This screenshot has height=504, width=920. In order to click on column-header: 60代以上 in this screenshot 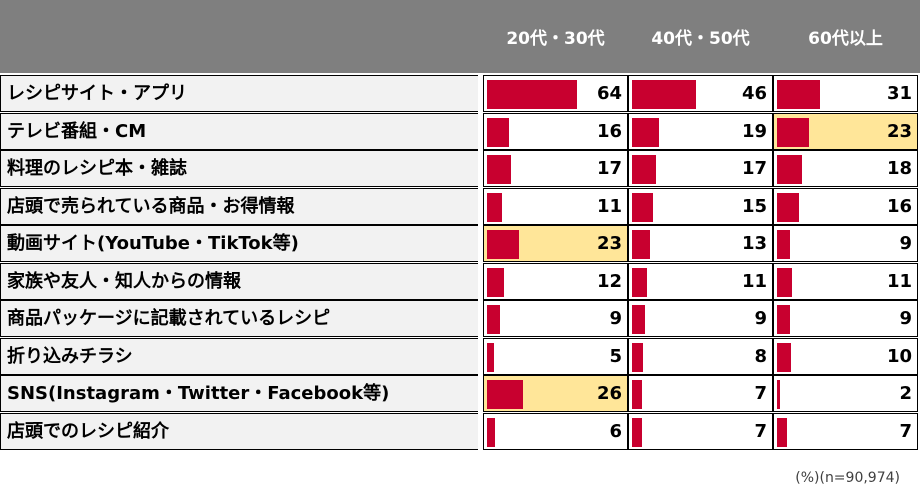, I will do `click(845, 39)`.